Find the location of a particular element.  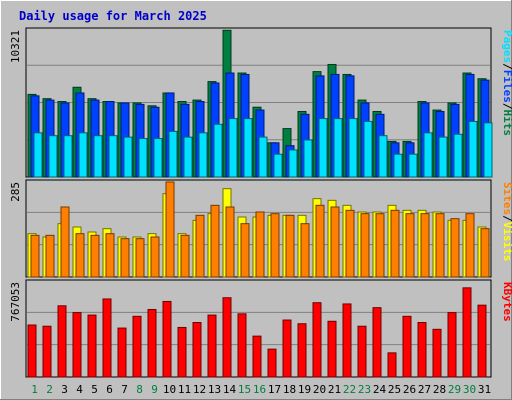

x-tick-label-8: 8 is located at coordinates (139, 389).